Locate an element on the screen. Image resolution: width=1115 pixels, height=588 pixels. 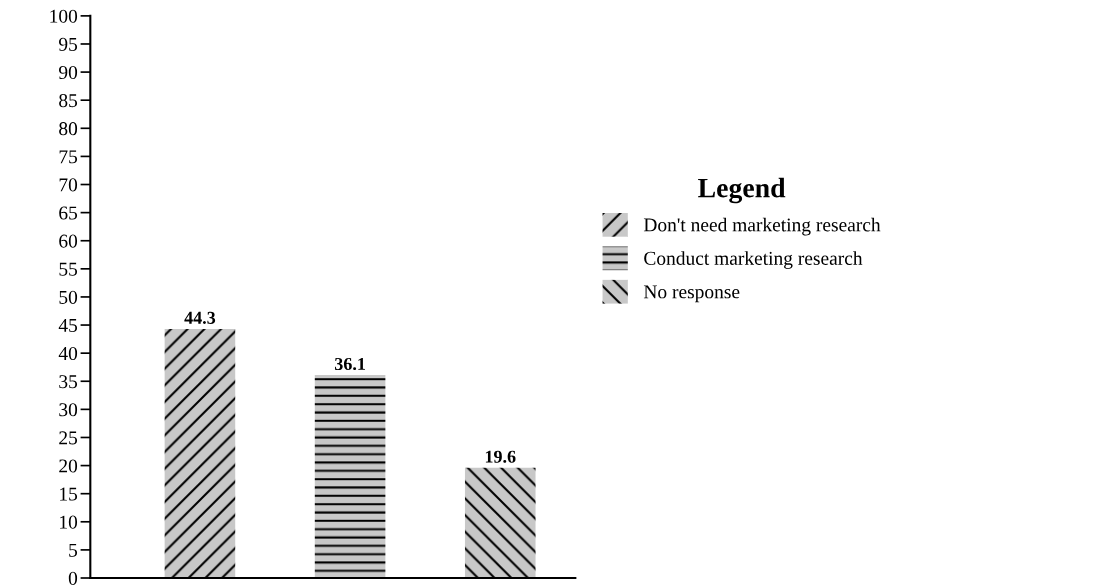
y-tick-label: 60 is located at coordinates (68, 241).